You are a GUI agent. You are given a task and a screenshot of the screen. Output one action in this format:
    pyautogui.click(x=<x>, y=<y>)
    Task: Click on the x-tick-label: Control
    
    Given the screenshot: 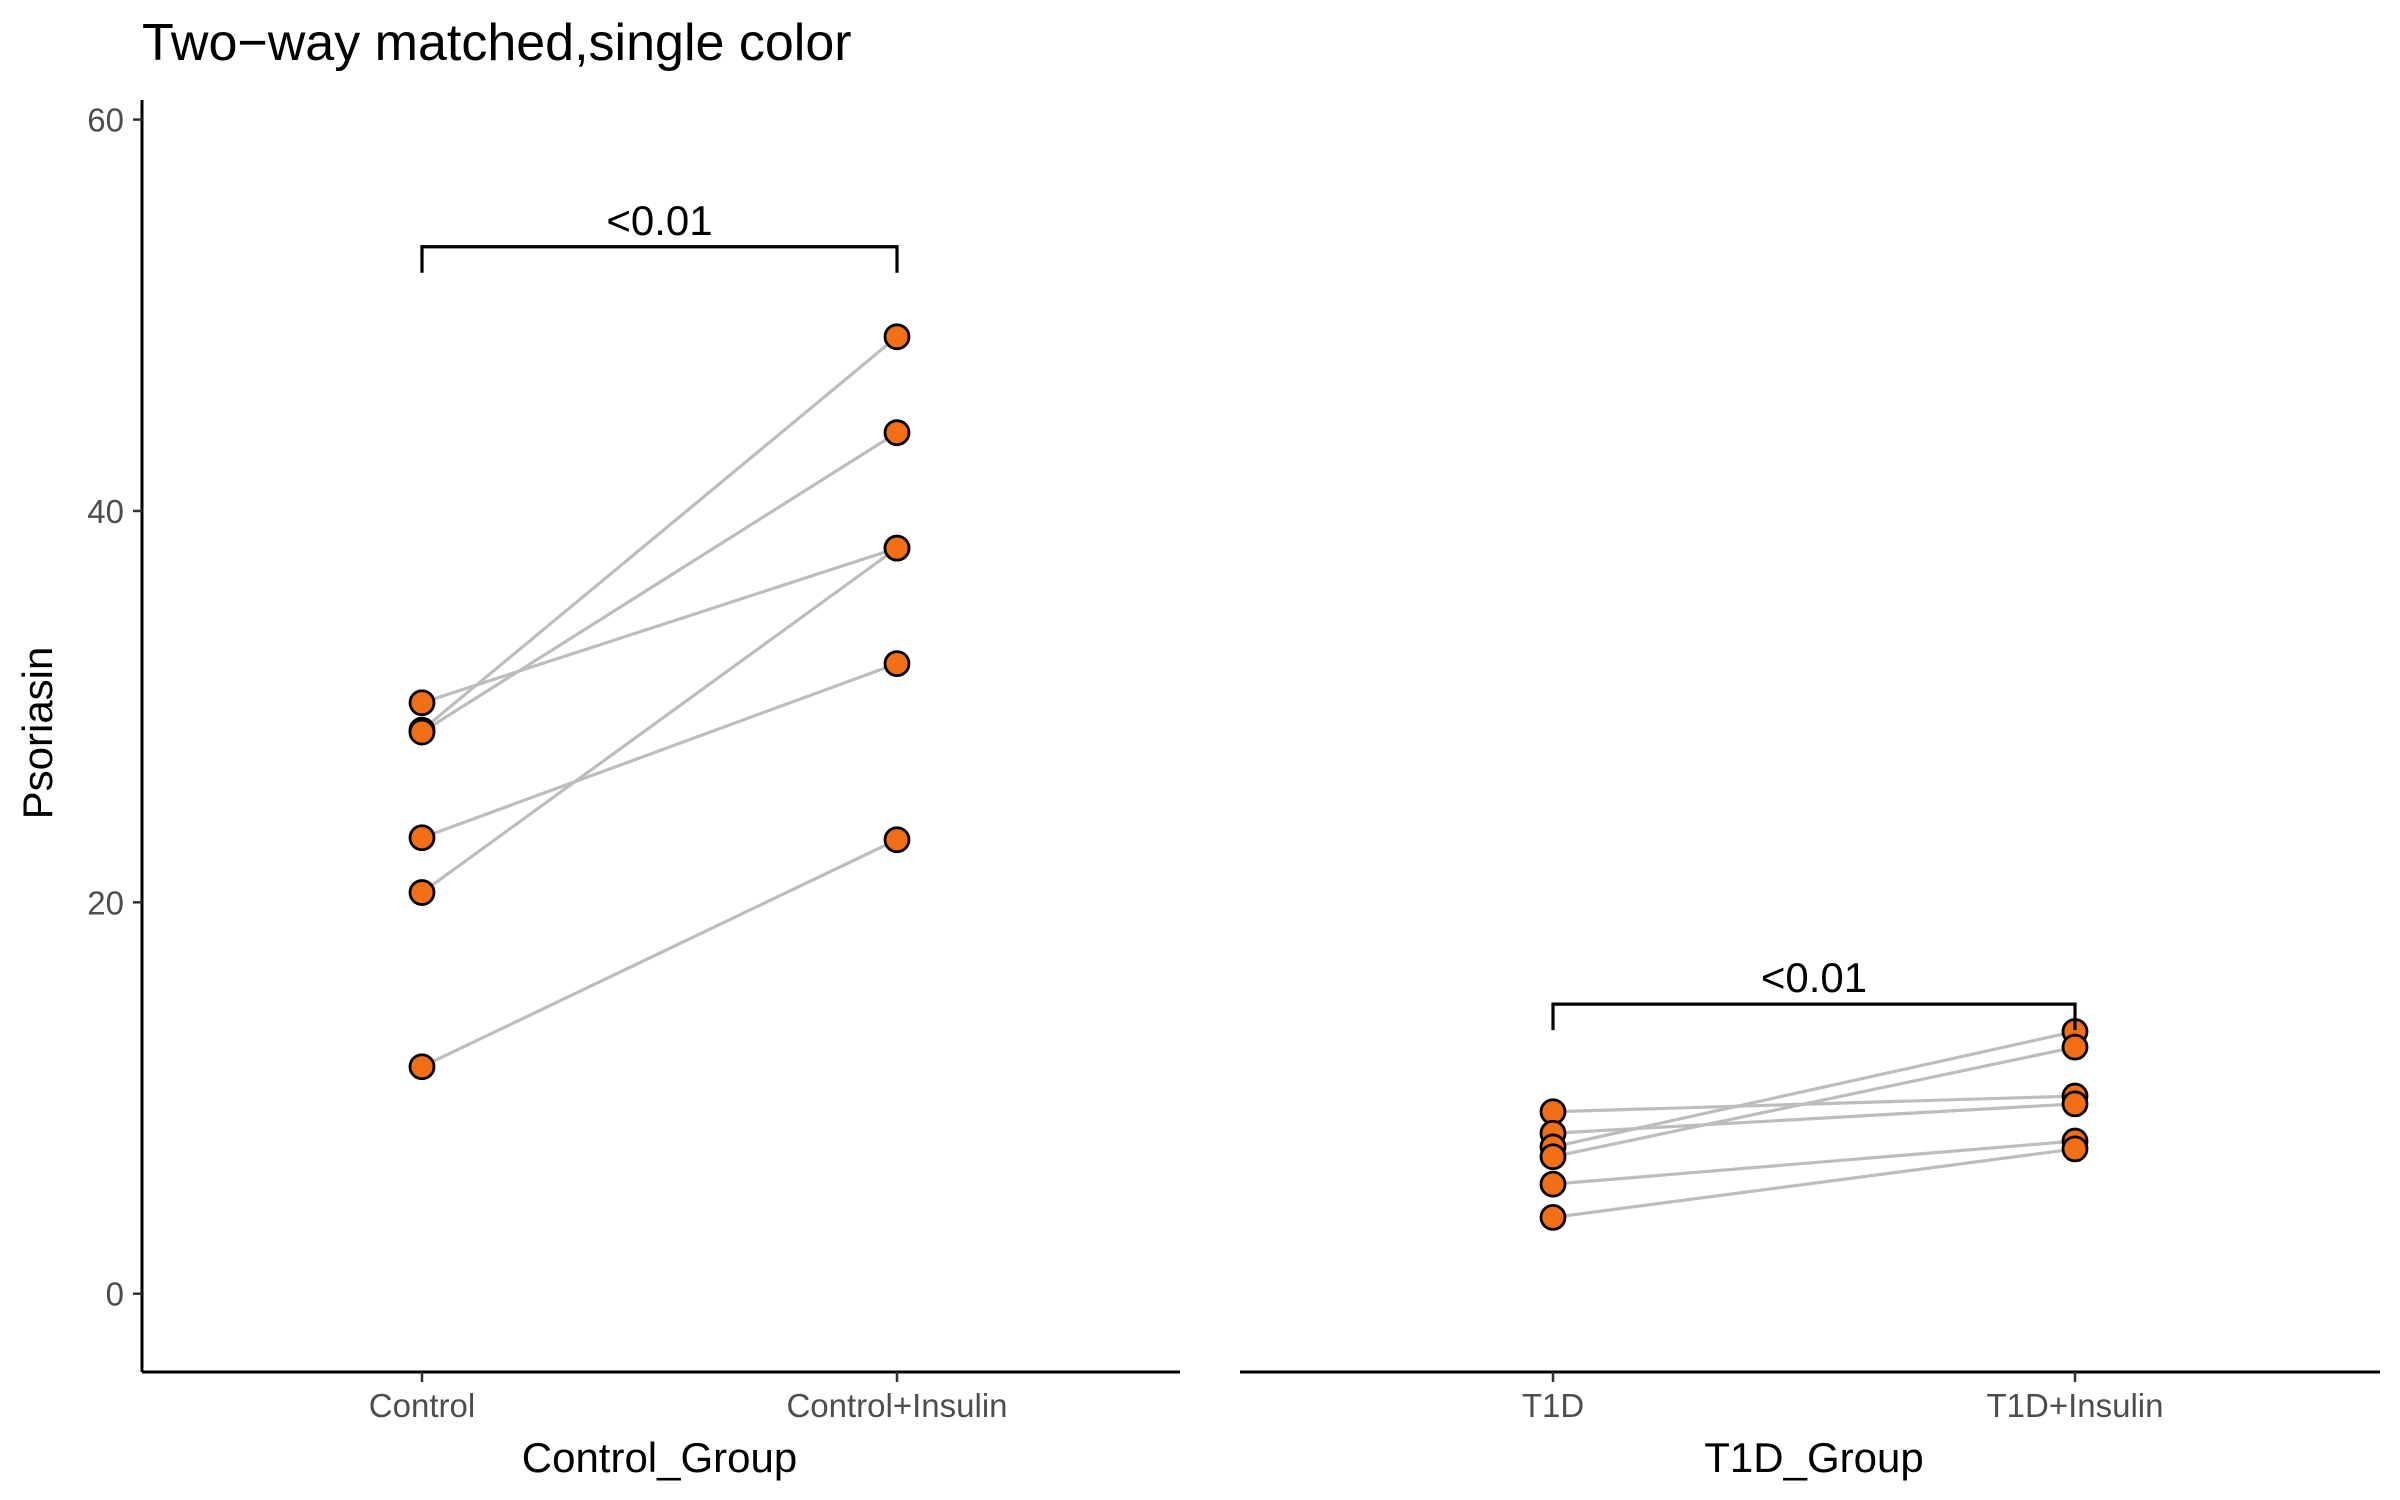 What is the action you would take?
    pyautogui.click(x=422, y=1405)
    